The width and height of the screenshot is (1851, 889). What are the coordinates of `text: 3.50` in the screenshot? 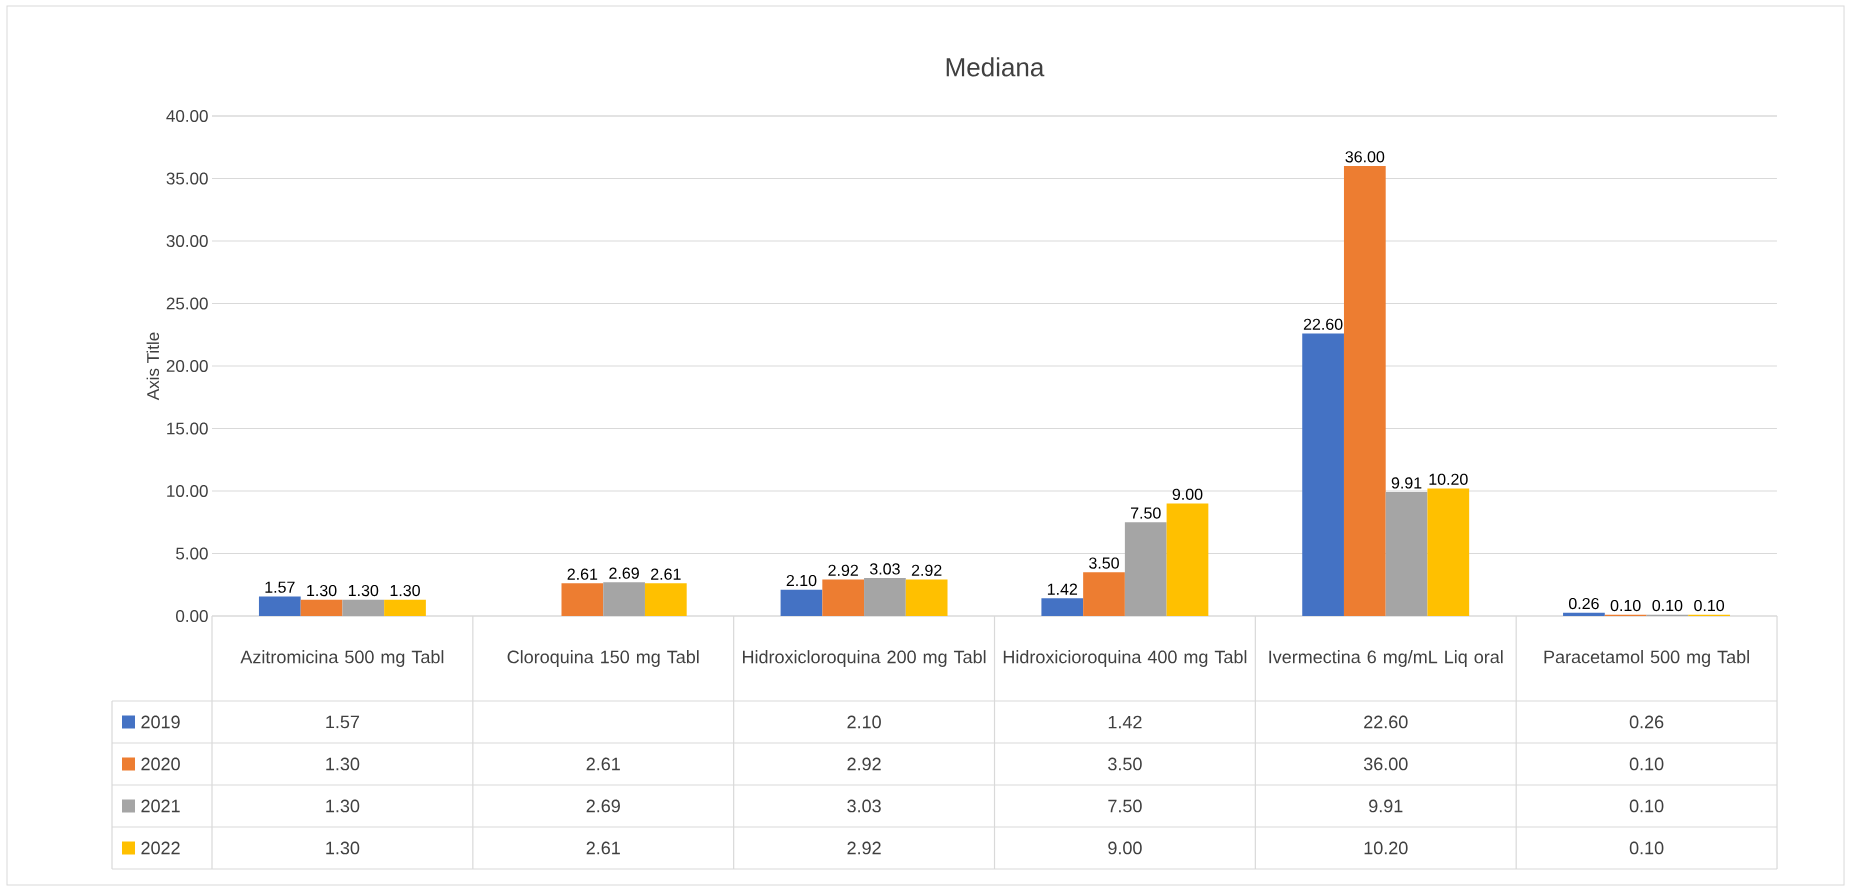 It's located at (1104, 563).